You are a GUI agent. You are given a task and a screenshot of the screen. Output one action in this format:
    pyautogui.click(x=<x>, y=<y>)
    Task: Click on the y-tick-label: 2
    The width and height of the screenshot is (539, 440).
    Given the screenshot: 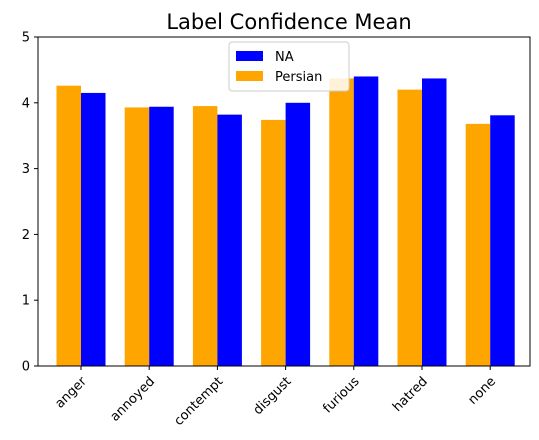 What is the action you would take?
    pyautogui.click(x=26, y=235)
    